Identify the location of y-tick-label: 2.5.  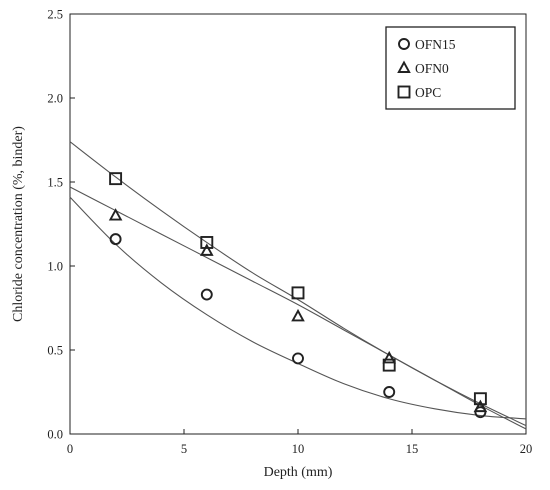
(55, 15).